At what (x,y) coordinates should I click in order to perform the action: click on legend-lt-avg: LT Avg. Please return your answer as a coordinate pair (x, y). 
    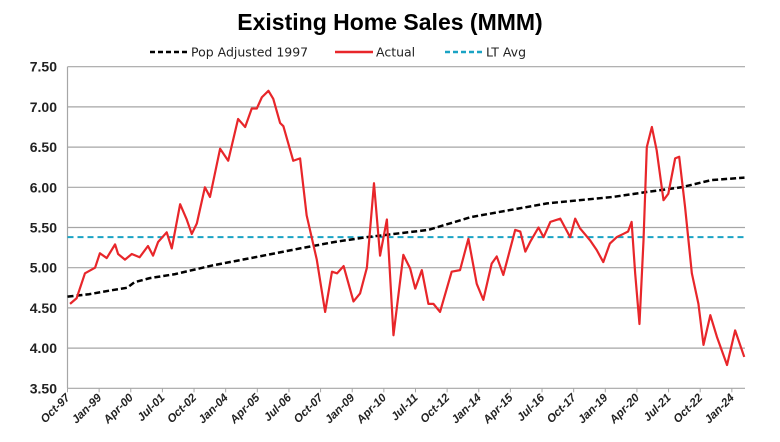
    Looking at the image, I should click on (485, 52).